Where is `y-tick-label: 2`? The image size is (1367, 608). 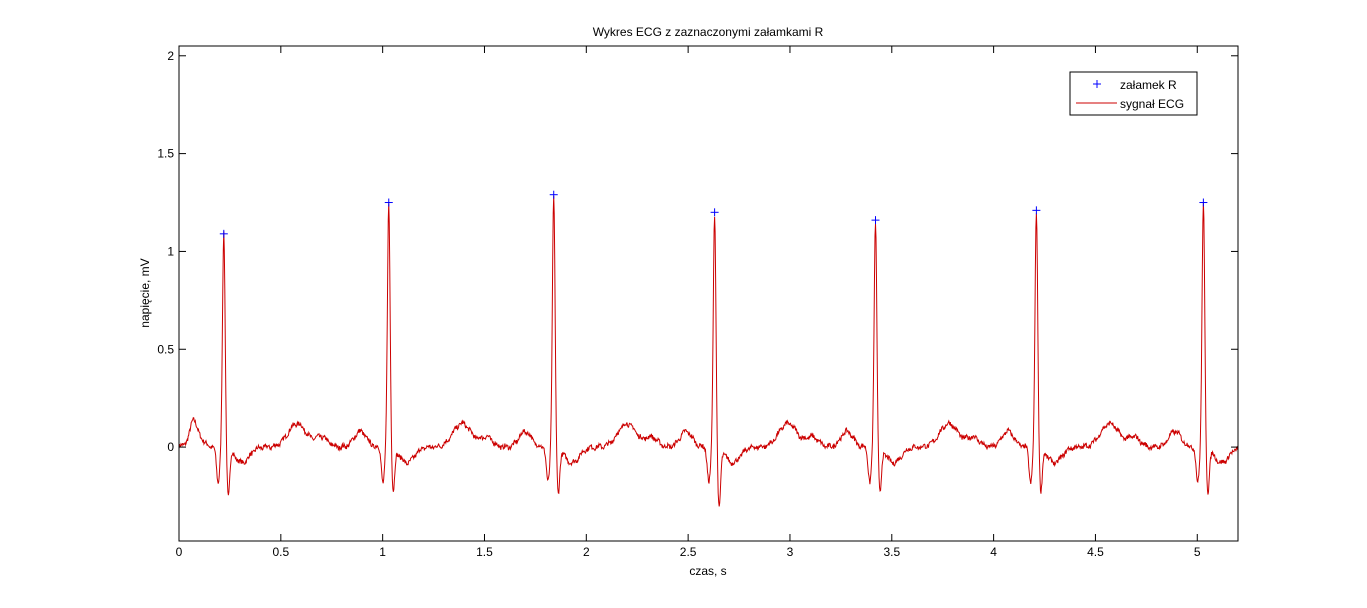 y-tick-label: 2 is located at coordinates (170, 56).